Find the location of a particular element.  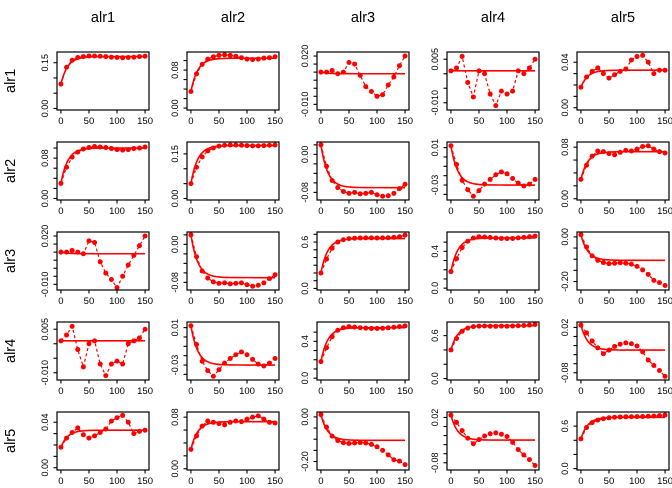

panel-alr4-alr1: 0 50 100 150 -0.010 0.005 is located at coordinates (96, 357).